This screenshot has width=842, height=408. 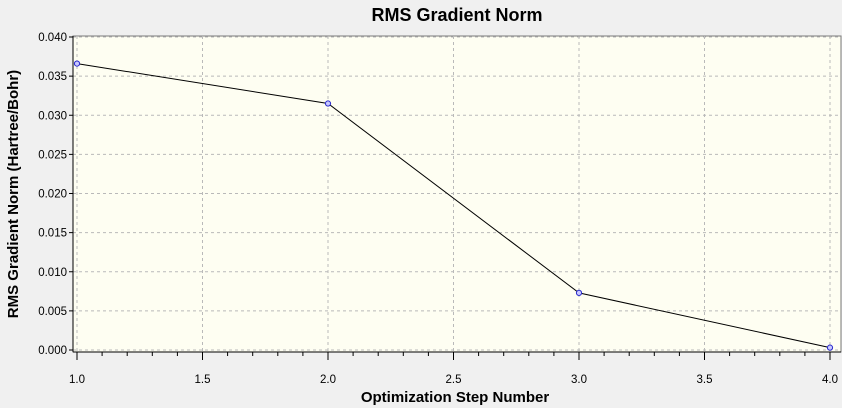 What do you see at coordinates (203, 380) in the screenshot?
I see `x-tick-label: 1.5` at bounding box center [203, 380].